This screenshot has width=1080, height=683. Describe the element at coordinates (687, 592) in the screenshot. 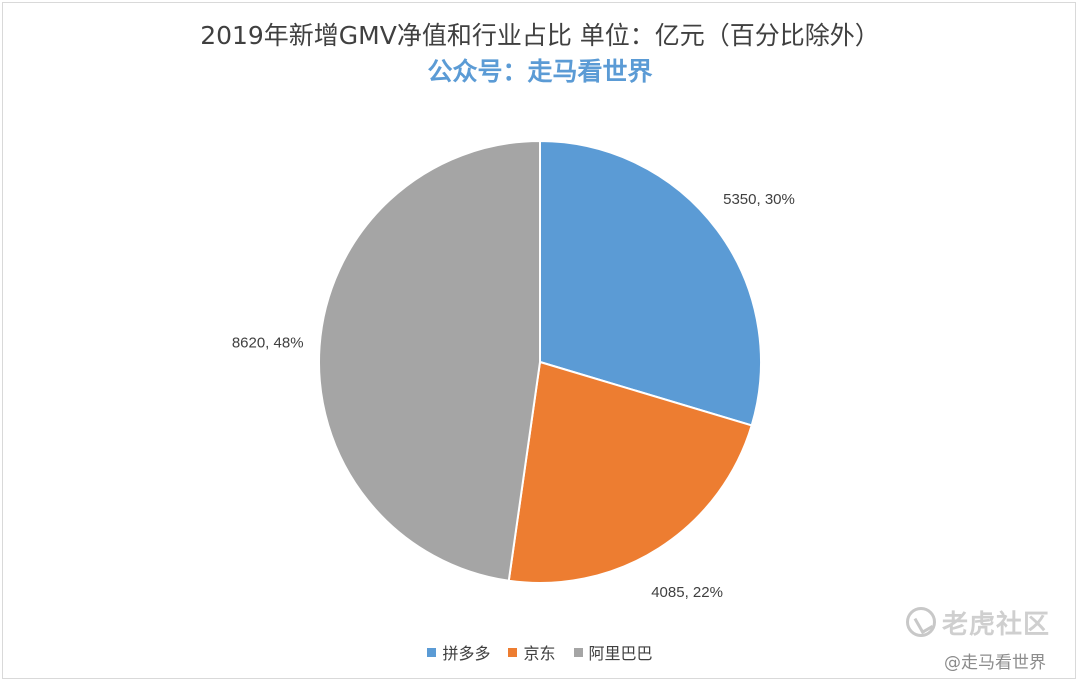

I see `data-label-jd: 4085, 22%` at that location.